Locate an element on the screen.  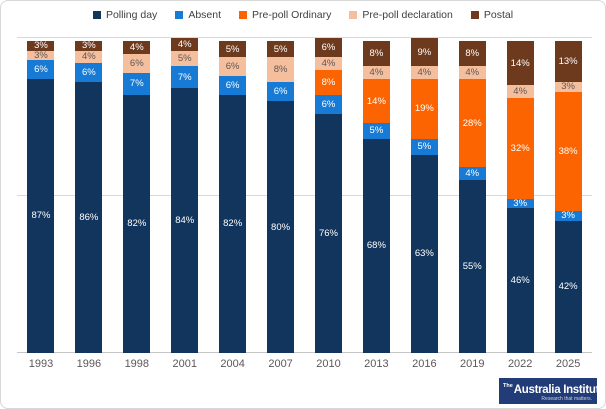
legend-item-absent: Absent is located at coordinates (198, 15).